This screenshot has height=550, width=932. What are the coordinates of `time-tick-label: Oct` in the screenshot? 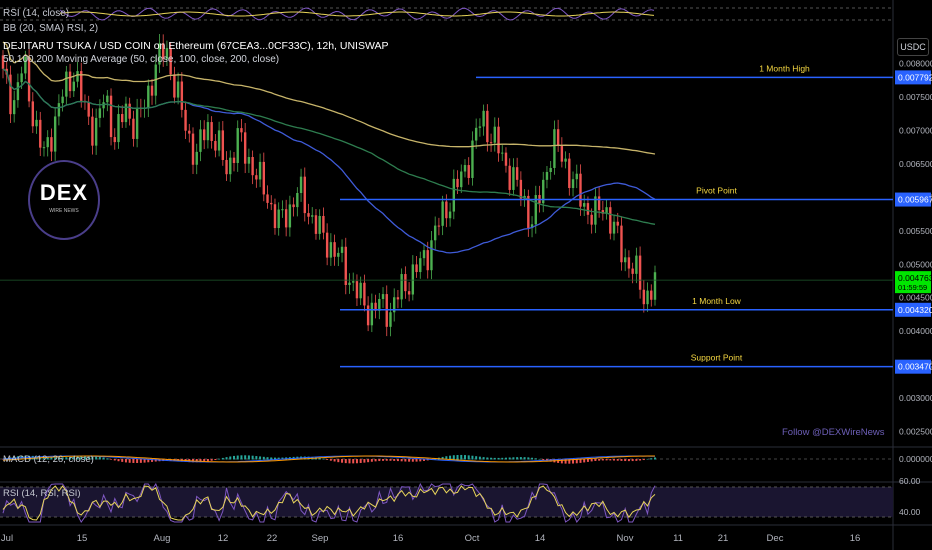 It's located at (472, 538).